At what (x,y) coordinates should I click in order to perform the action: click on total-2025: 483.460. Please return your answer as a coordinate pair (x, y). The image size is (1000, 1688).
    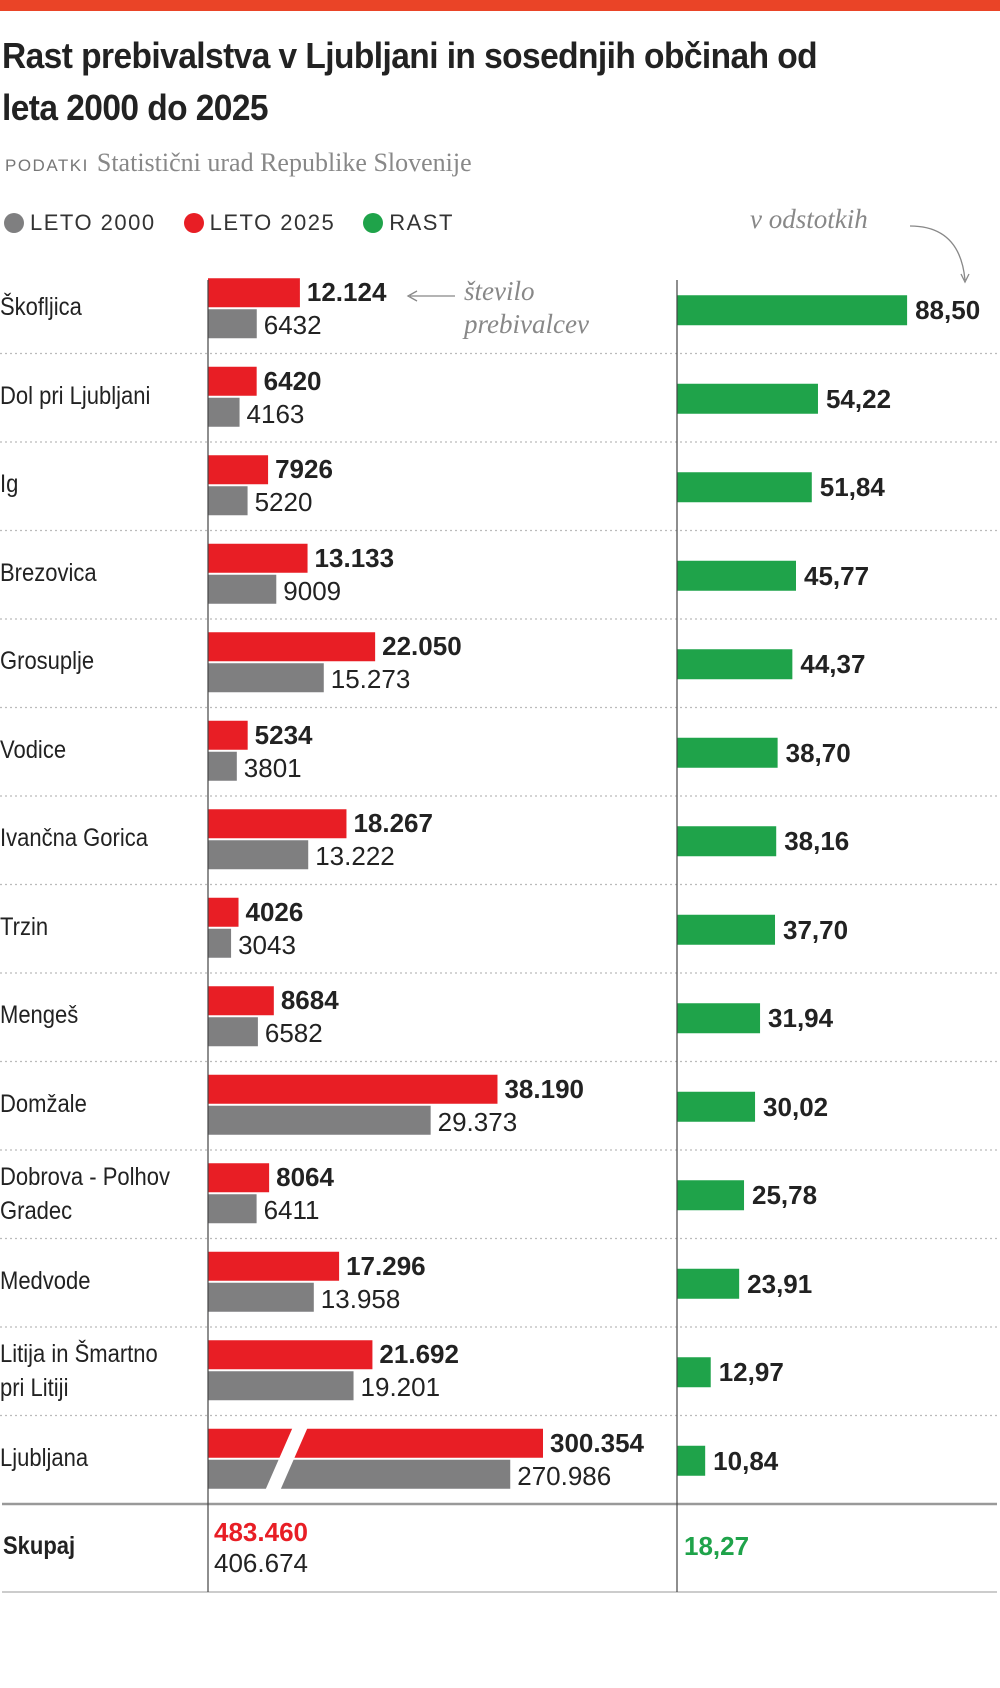
    Looking at the image, I should click on (261, 1532).